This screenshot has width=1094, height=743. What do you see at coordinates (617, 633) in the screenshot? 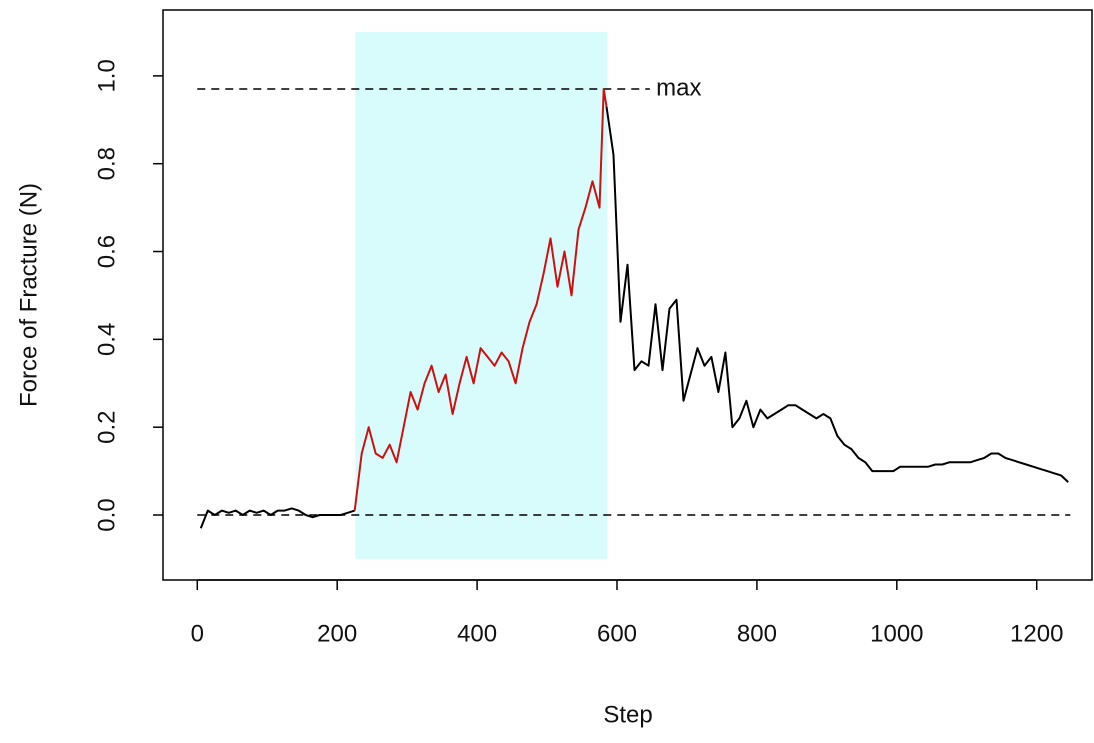
I see `x-tick-label: 600` at bounding box center [617, 633].